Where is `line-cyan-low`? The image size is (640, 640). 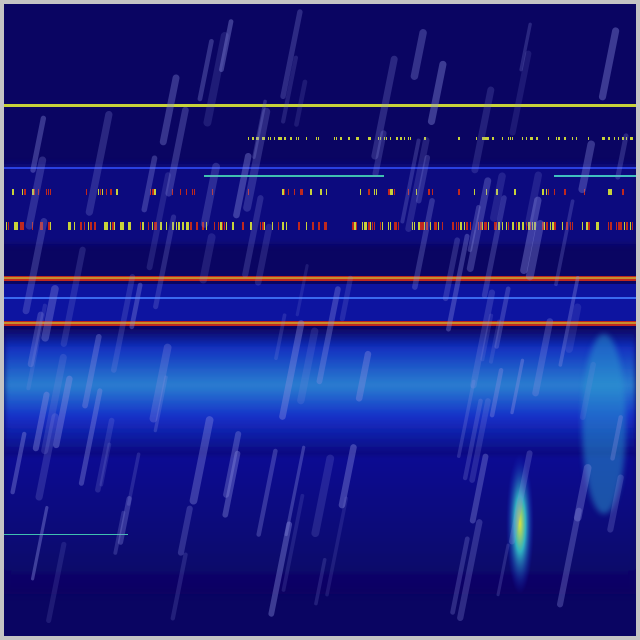
line-cyan-low is located at coordinates (66, 534).